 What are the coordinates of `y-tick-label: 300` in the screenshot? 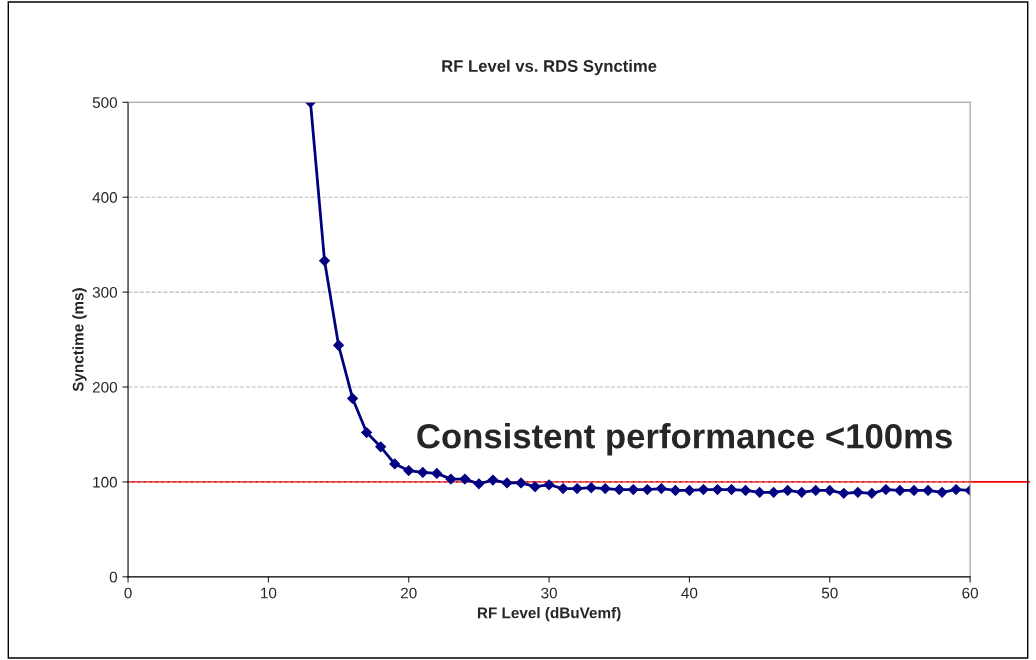 It's located at (105, 292).